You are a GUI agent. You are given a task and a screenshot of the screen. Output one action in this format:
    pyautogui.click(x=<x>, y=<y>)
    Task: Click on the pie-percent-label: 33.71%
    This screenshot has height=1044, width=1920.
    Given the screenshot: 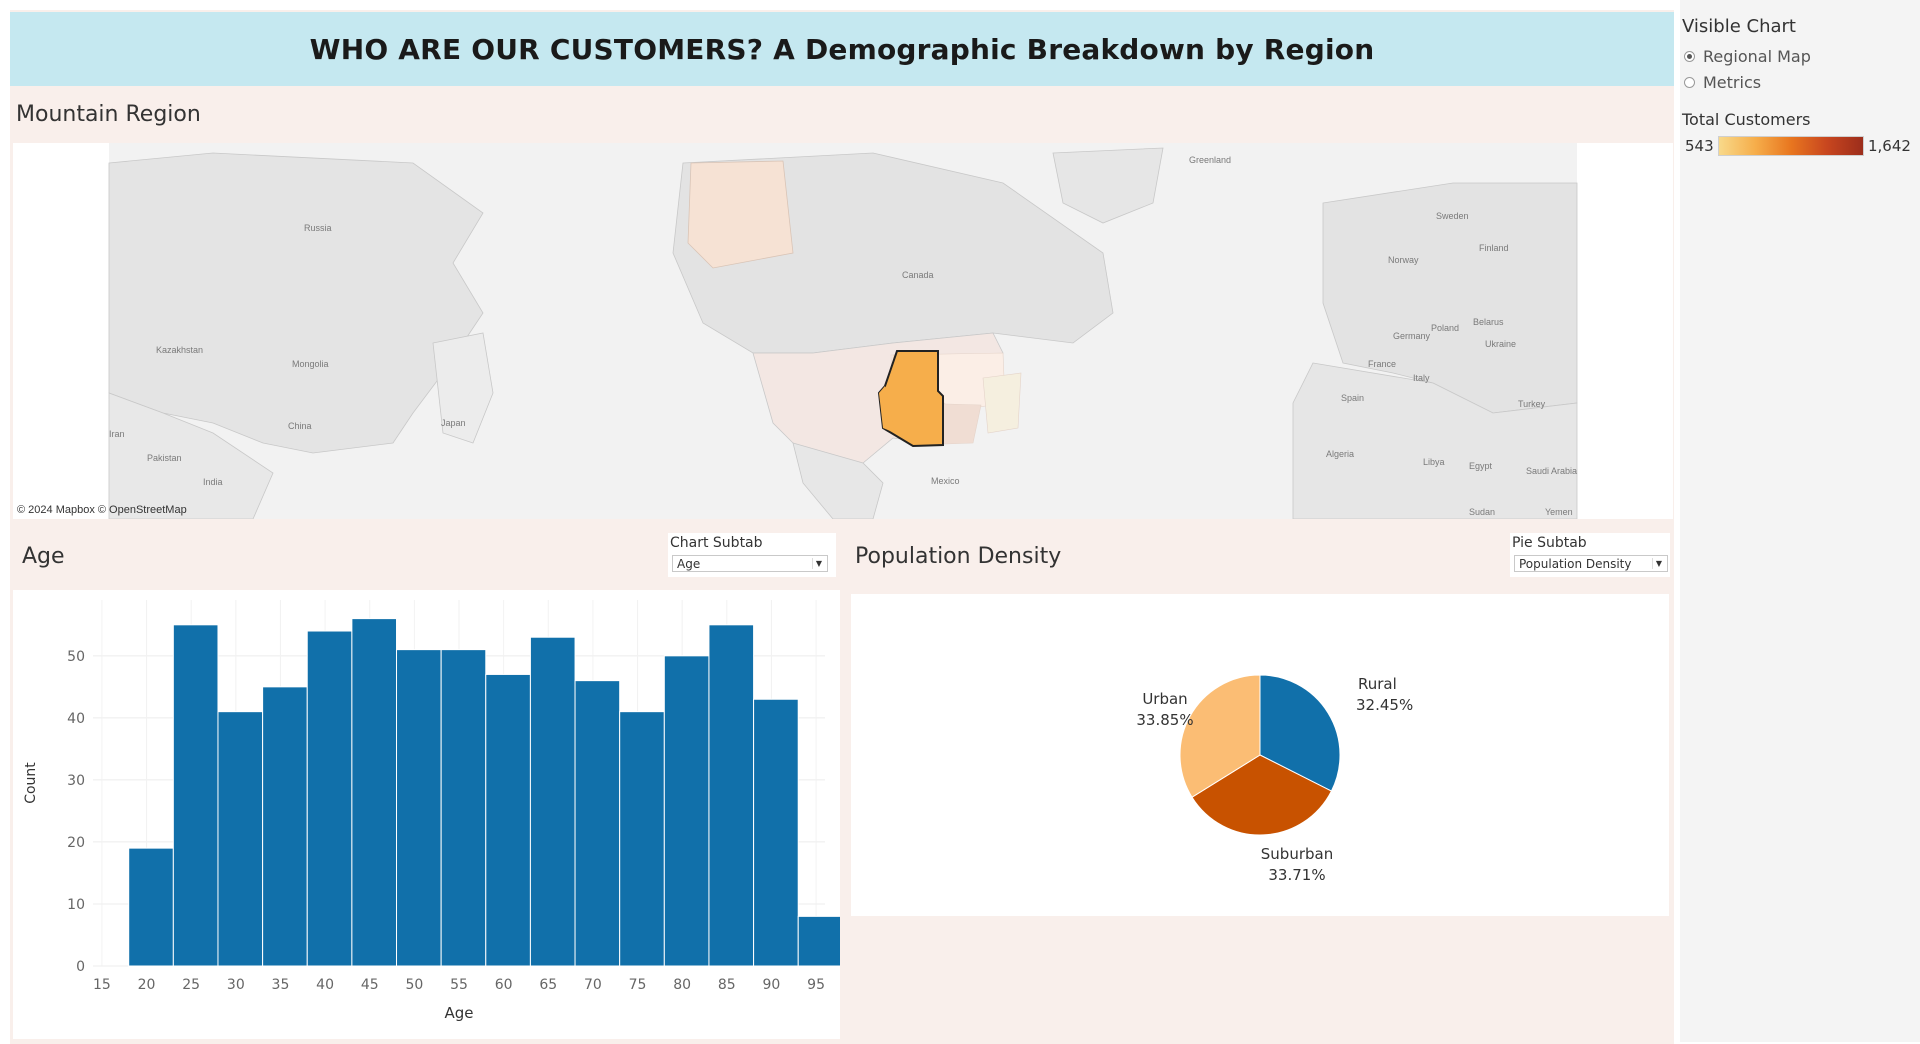 What is the action you would take?
    pyautogui.click(x=1296, y=875)
    